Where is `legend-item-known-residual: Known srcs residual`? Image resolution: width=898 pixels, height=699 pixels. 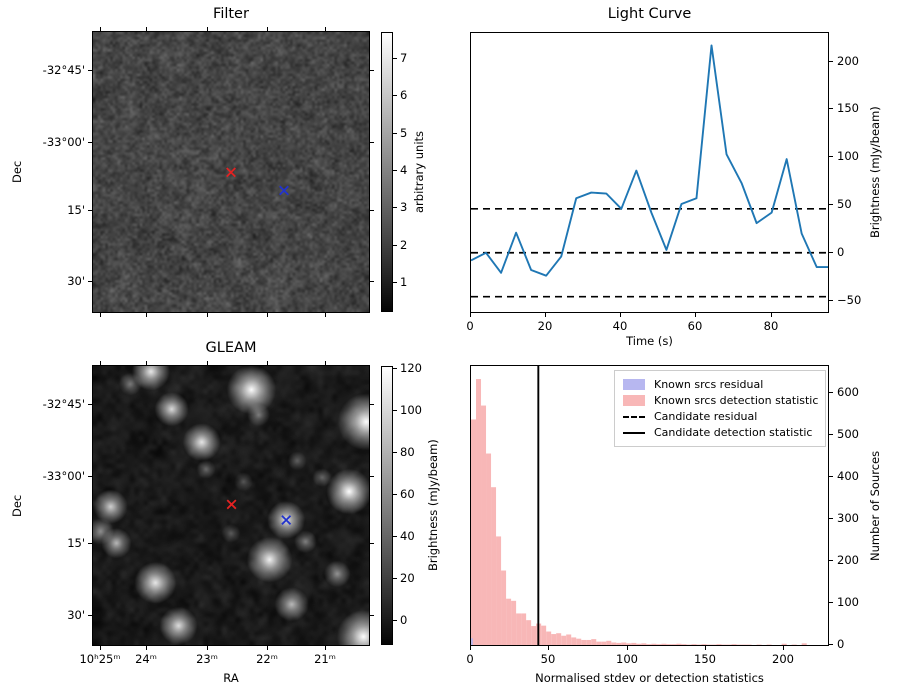 legend-item-known-residual: Known srcs residual is located at coordinates (720, 384).